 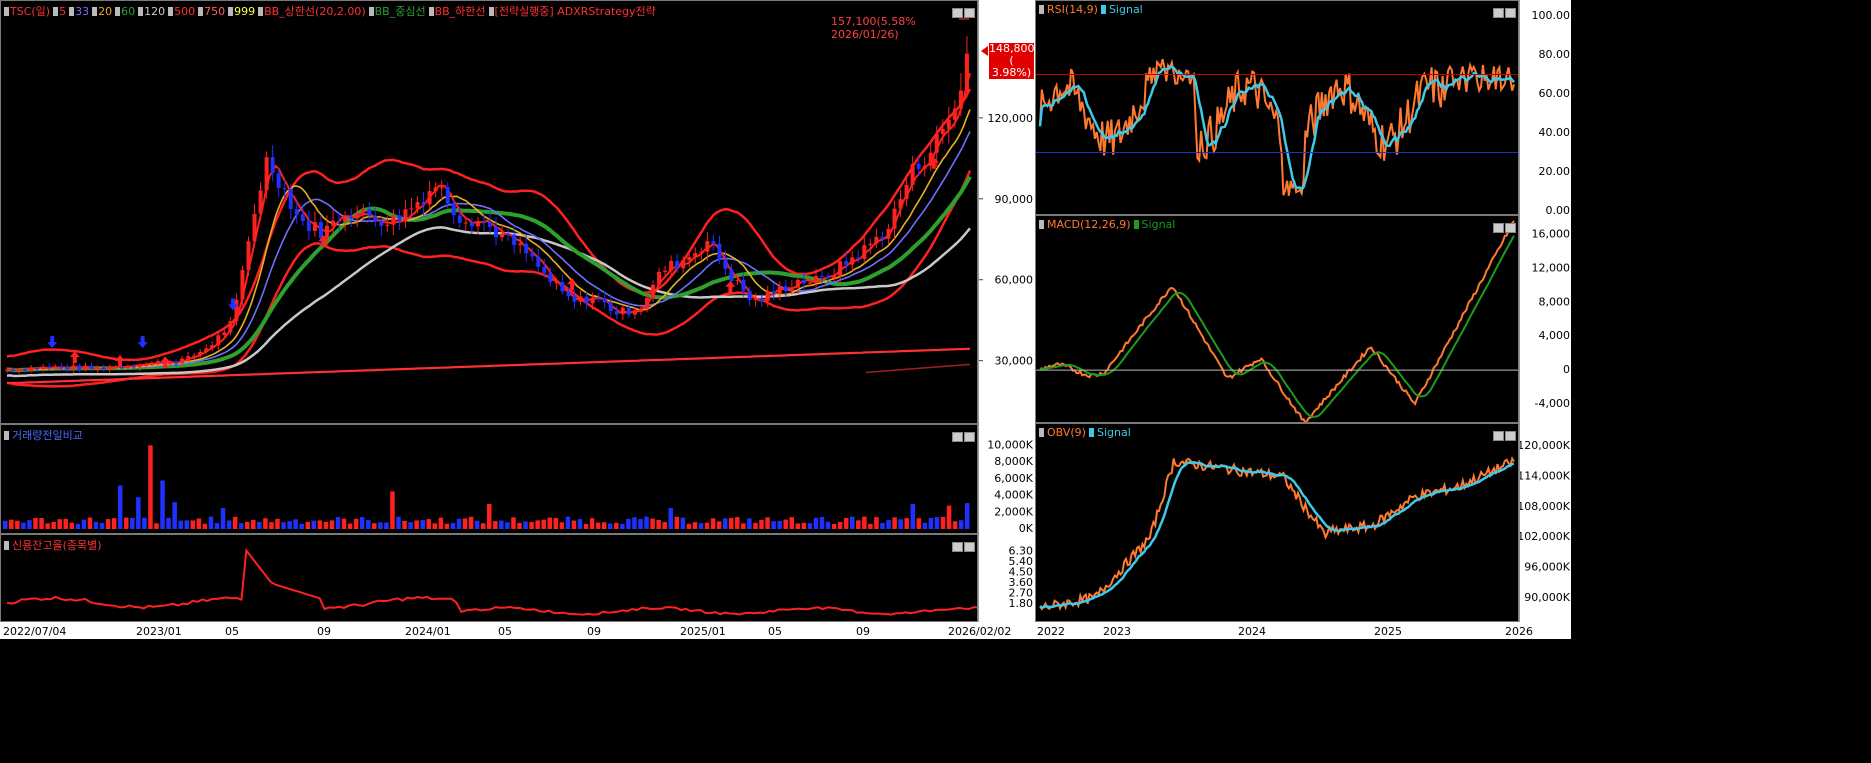 I want to click on ma-500-line, so click(x=488, y=366).